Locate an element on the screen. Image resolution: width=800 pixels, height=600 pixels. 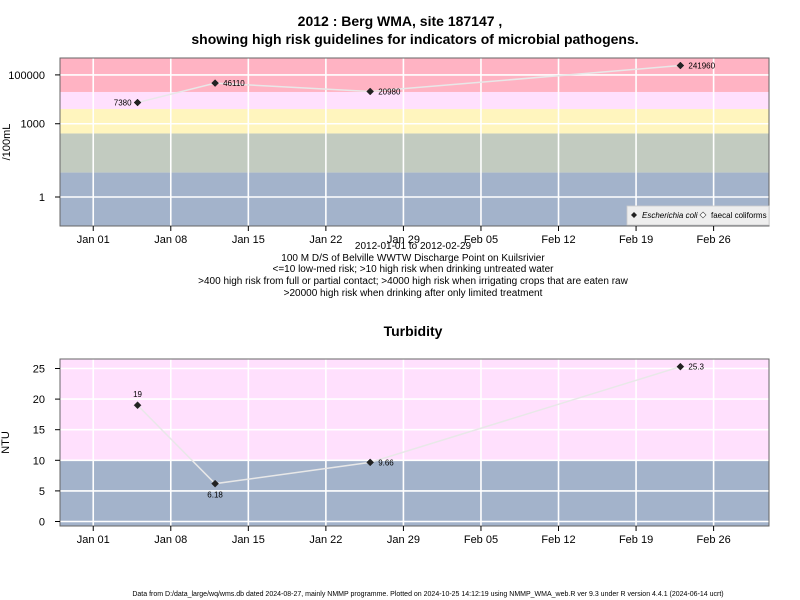
legend: Escherichia coli faecal coliforms is located at coordinates (698, 215).